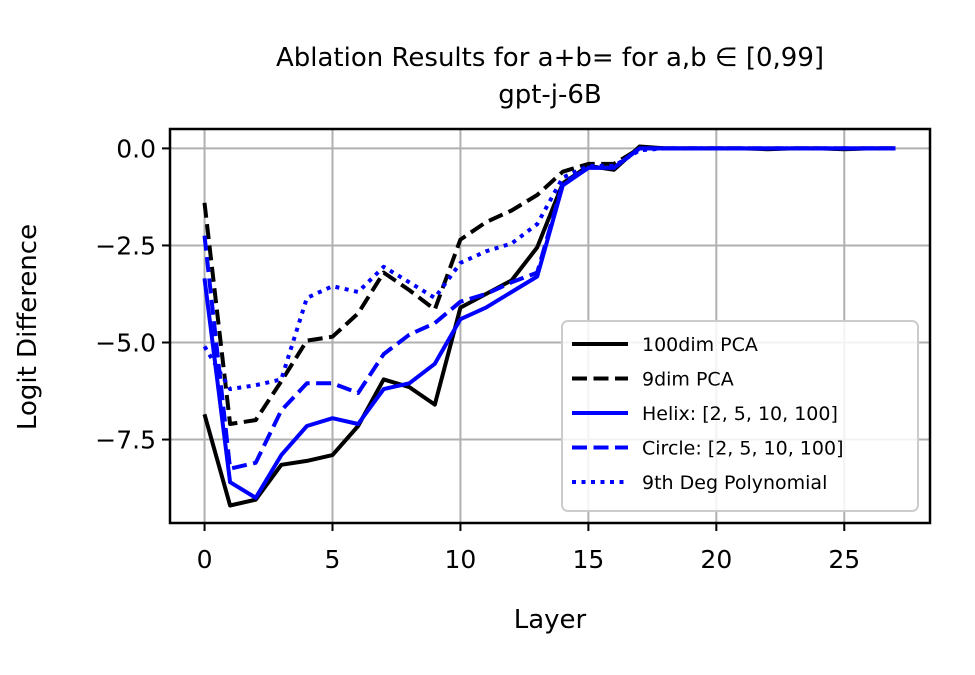  I want to click on legend-label-1: 9dim PCA, so click(688, 380).